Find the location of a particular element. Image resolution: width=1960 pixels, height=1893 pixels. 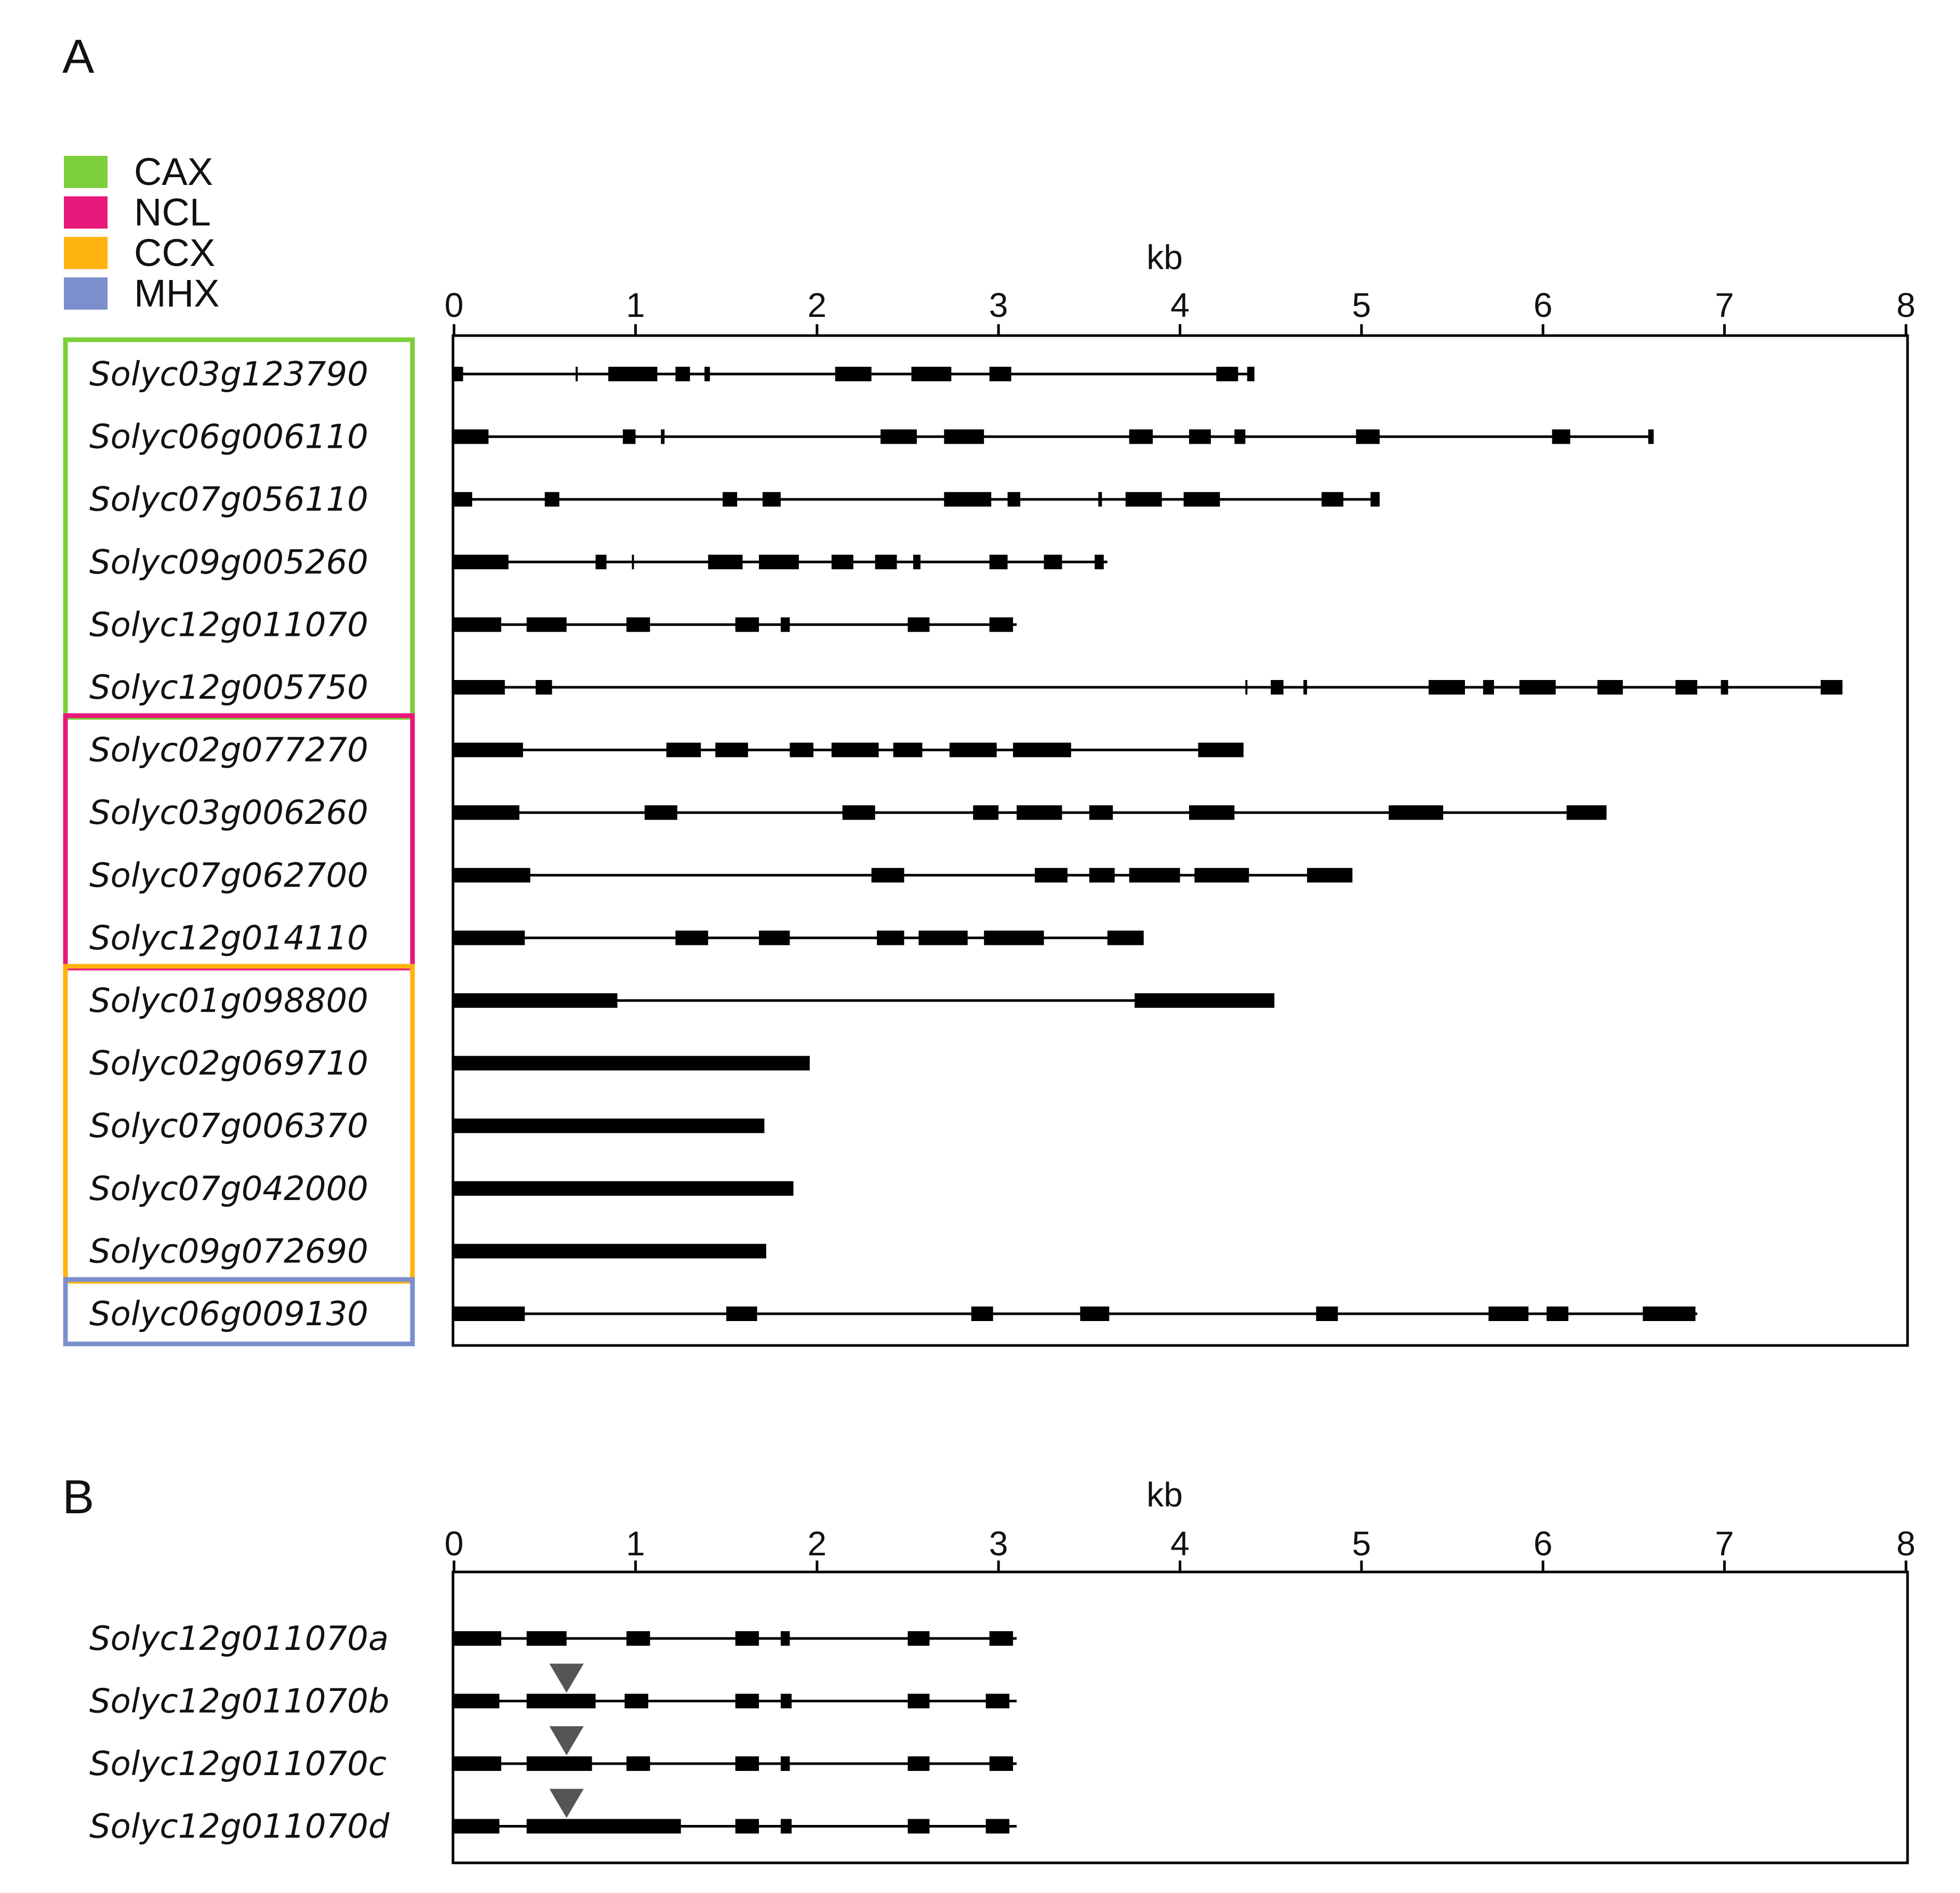

gene-label-solyc02g069710: Solyc02g069710 is located at coordinates (228, 1064).